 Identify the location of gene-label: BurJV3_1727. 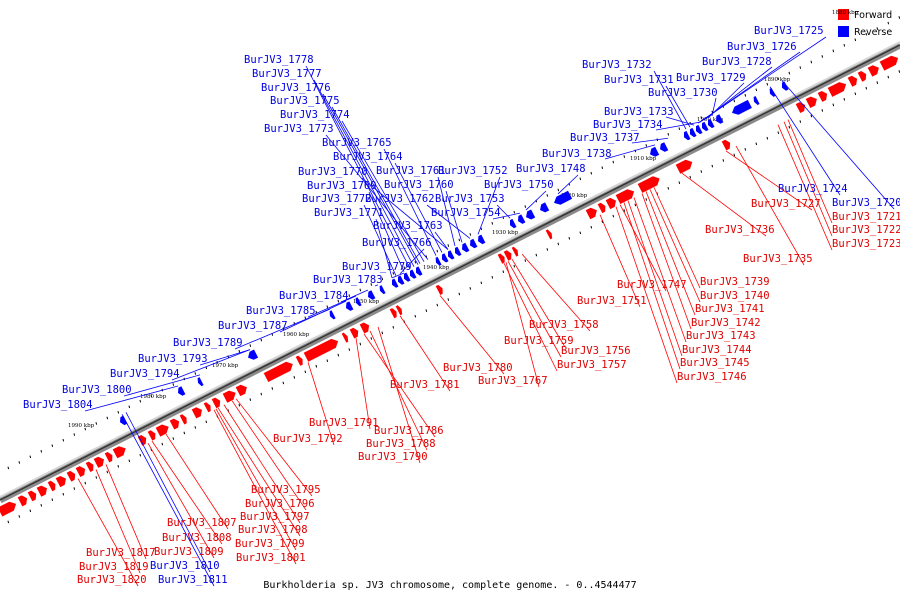
(786, 204).